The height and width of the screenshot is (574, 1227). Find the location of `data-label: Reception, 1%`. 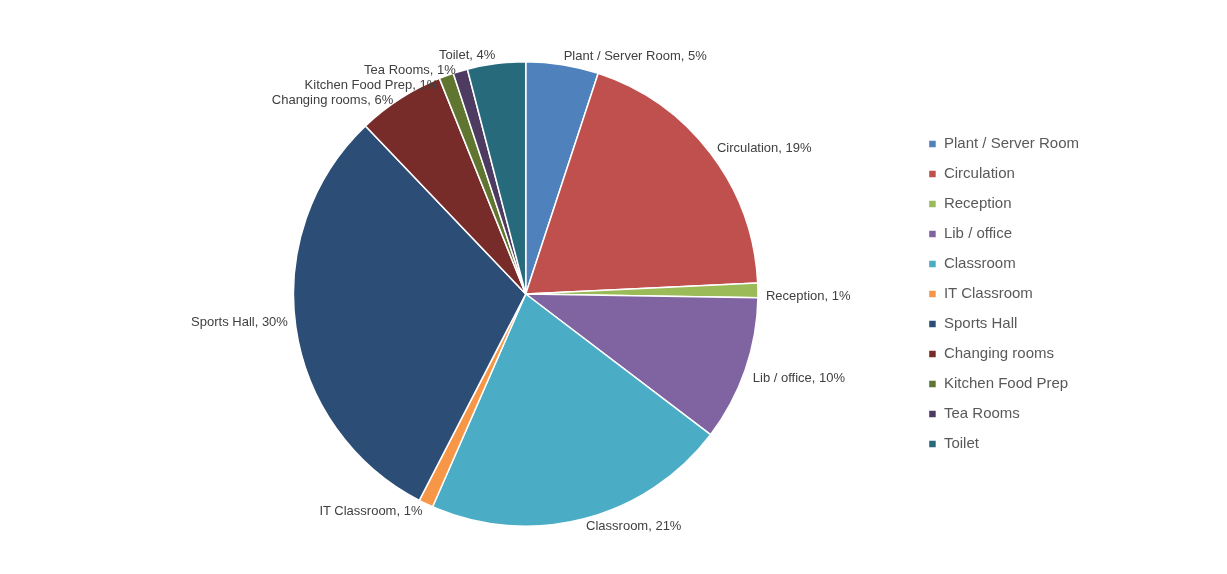

data-label: Reception, 1% is located at coordinates (808, 295).